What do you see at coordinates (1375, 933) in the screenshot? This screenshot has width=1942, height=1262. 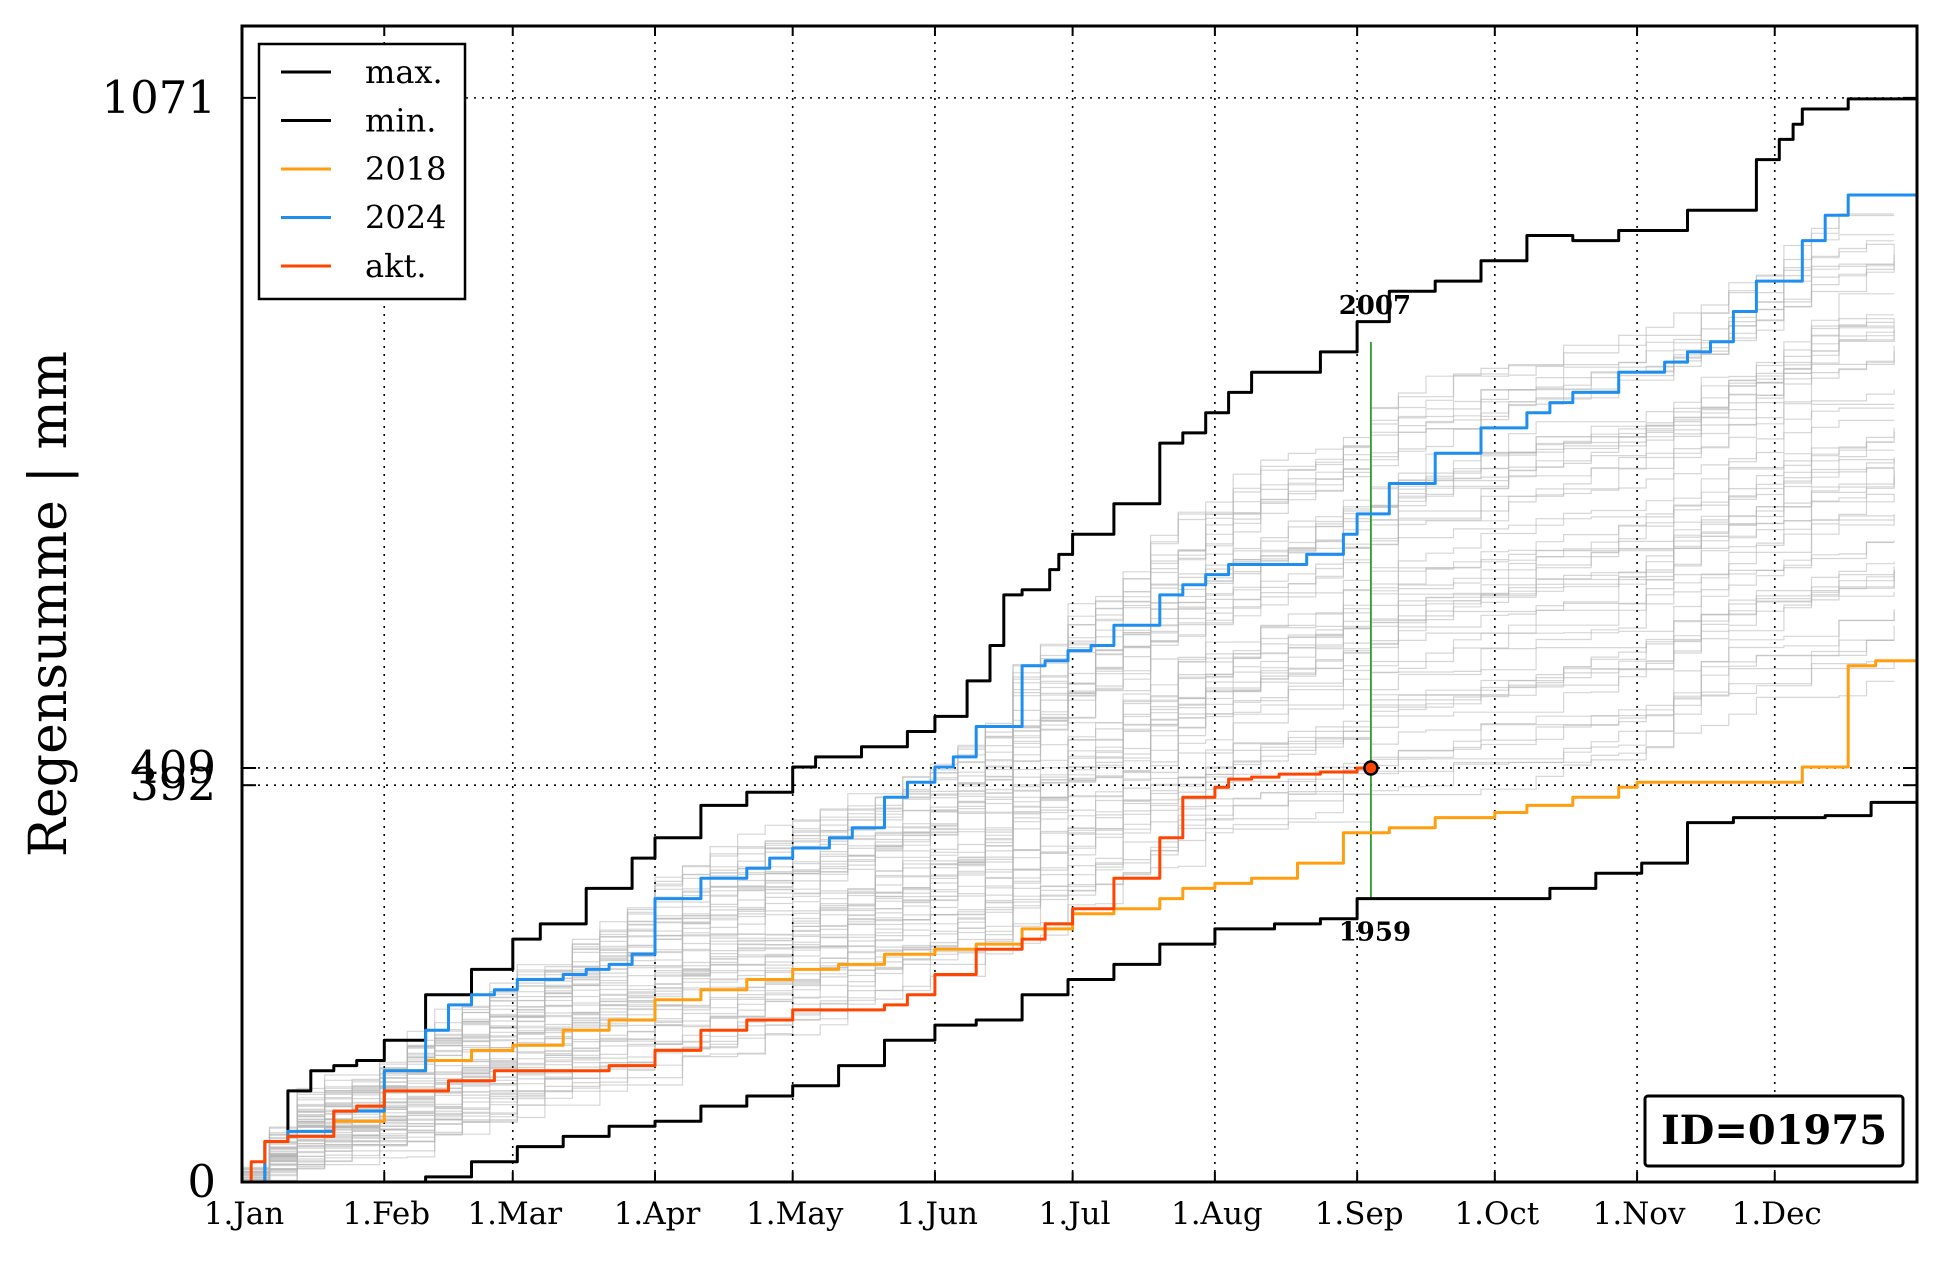 I see `min-year-annotation: 1959` at bounding box center [1375, 933].